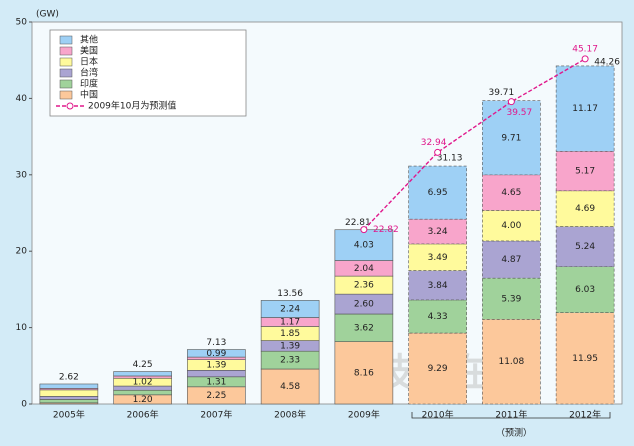  What do you see at coordinates (358, 223) in the screenshot?
I see `total-label: 22.81` at bounding box center [358, 223].